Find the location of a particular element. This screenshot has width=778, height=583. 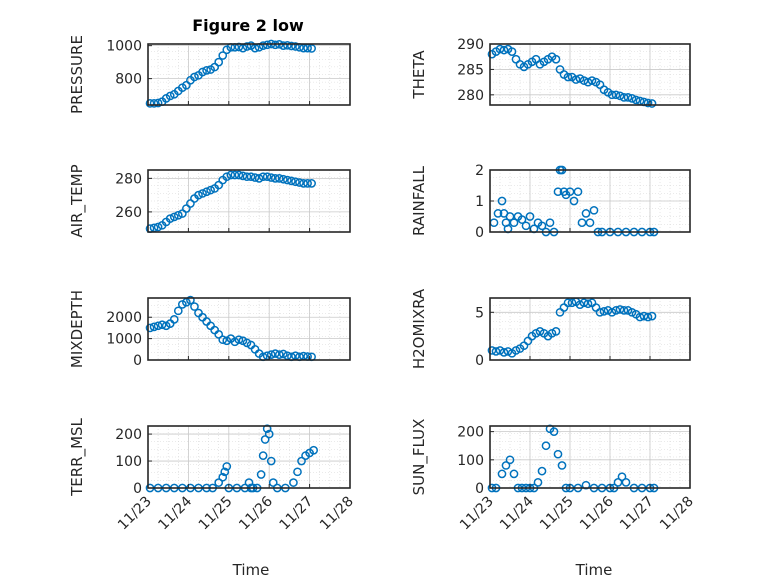

panel-h2omixra: 0 5 H2OMIXRA is located at coordinates (550, 328).